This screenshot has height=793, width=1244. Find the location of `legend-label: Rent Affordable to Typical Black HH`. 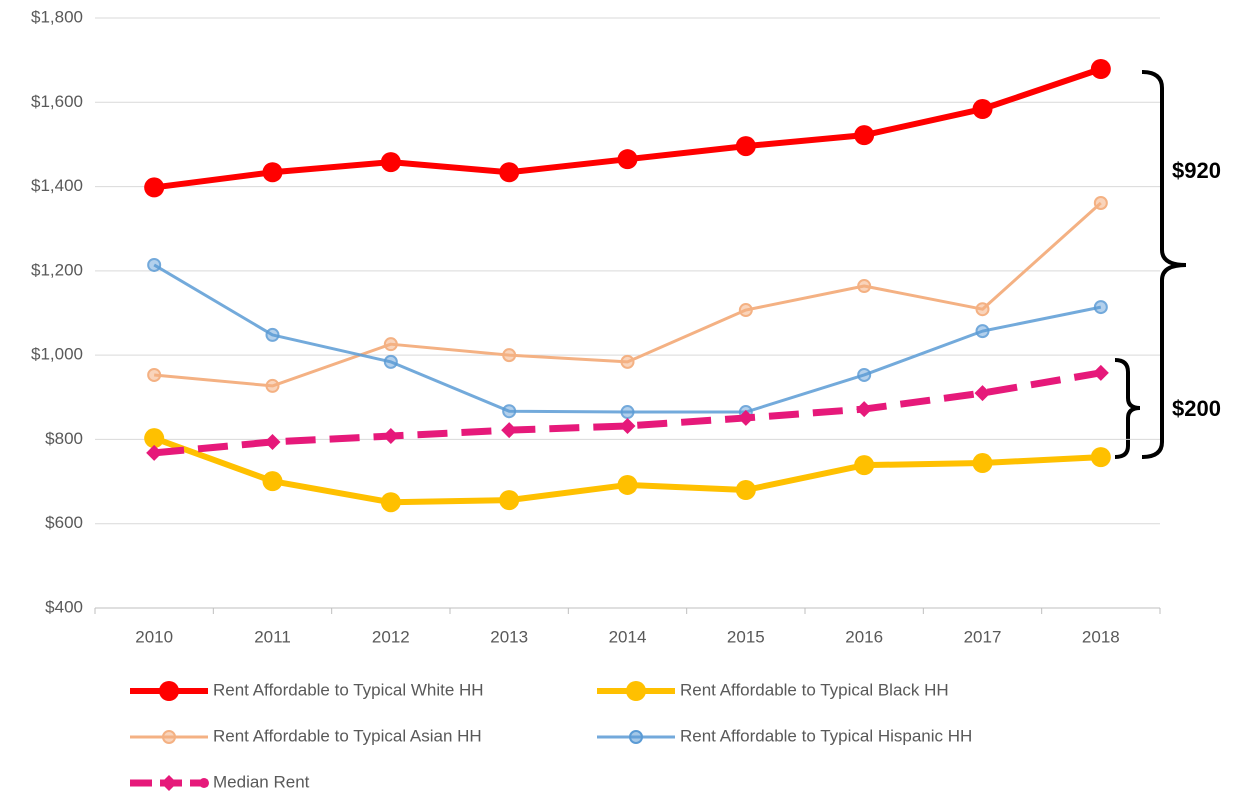

legend-label: Rent Affordable to Typical Black HH is located at coordinates (814, 689).